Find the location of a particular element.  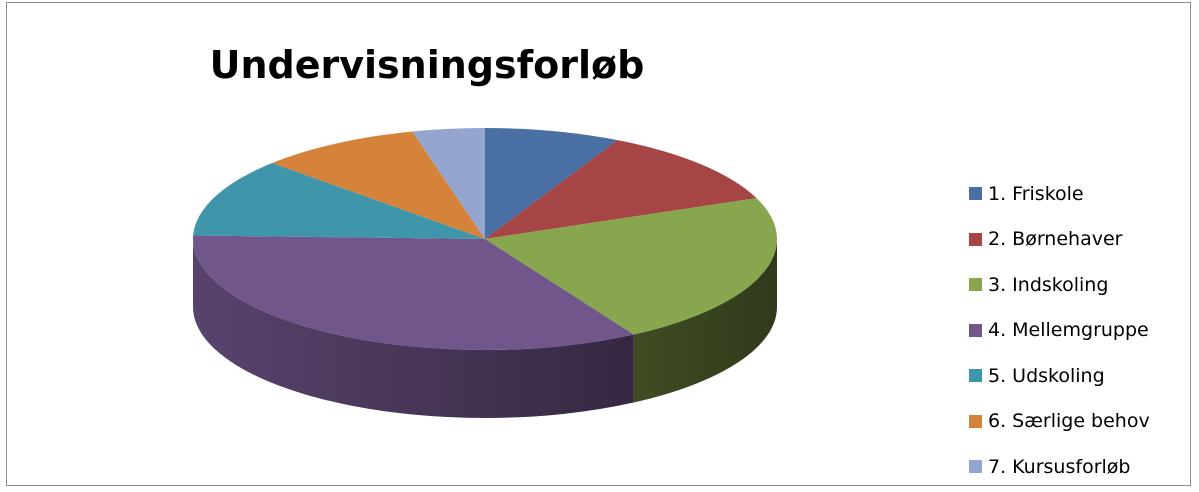

legend-item-mellemgruppe: 4. Mellemgruppe is located at coordinates (1059, 331).